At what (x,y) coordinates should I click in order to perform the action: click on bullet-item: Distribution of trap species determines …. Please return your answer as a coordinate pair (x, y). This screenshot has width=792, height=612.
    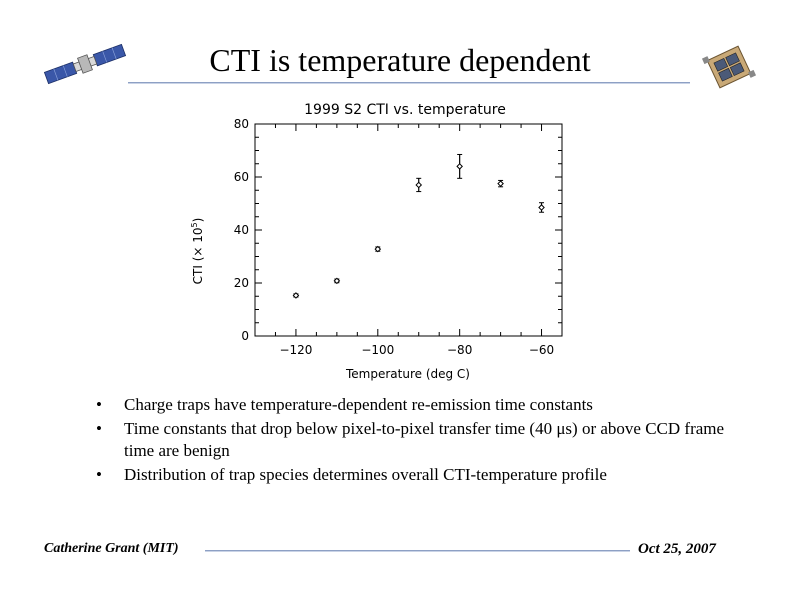
    Looking at the image, I should click on (414, 475).